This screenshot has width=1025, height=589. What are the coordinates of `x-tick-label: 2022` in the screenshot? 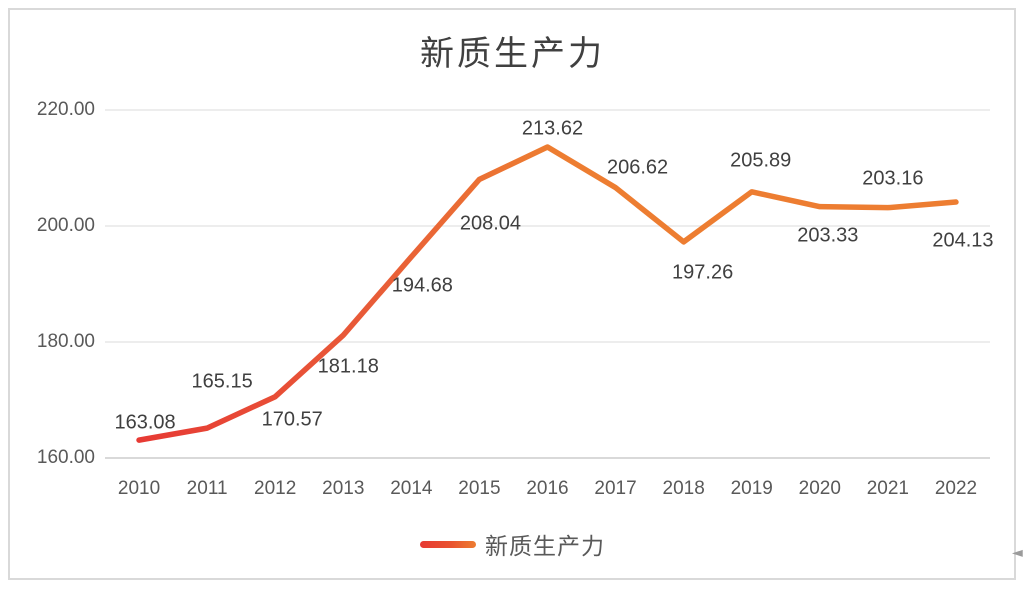 It's located at (956, 488).